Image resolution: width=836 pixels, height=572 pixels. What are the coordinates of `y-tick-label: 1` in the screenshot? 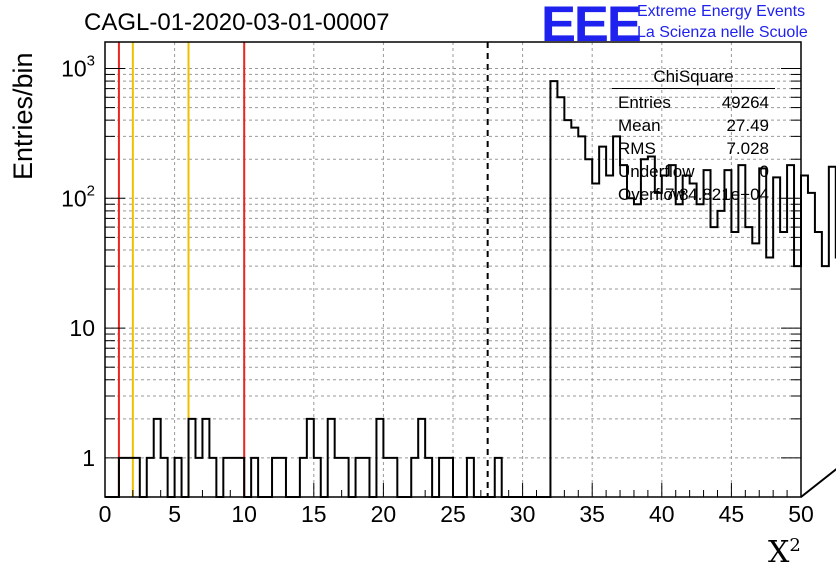 It's located at (88, 458).